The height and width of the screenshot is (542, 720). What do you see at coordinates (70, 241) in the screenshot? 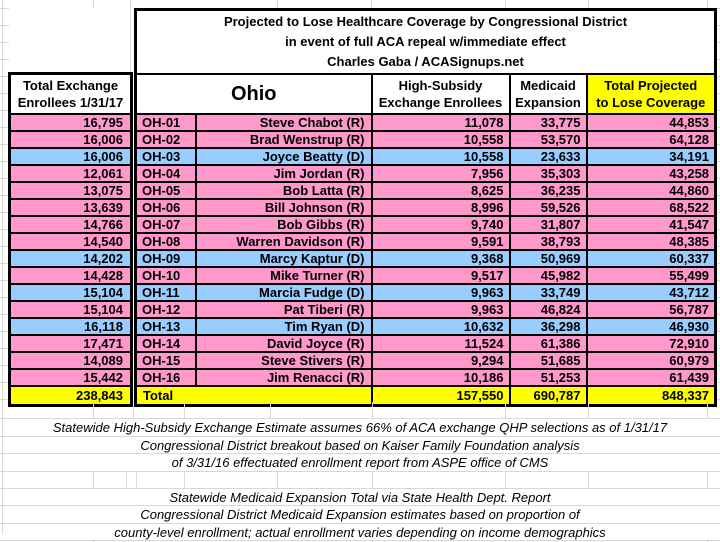
I see `exchange-enrollees-cell: 14,540` at bounding box center [70, 241].